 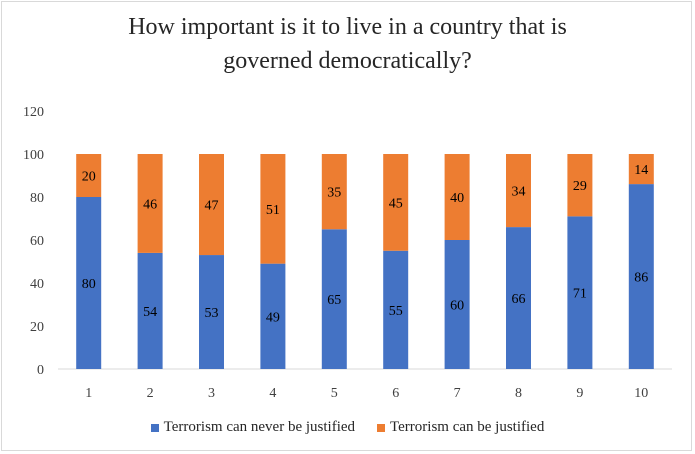 I want to click on data-label-never-justified: 86, so click(x=641, y=278).